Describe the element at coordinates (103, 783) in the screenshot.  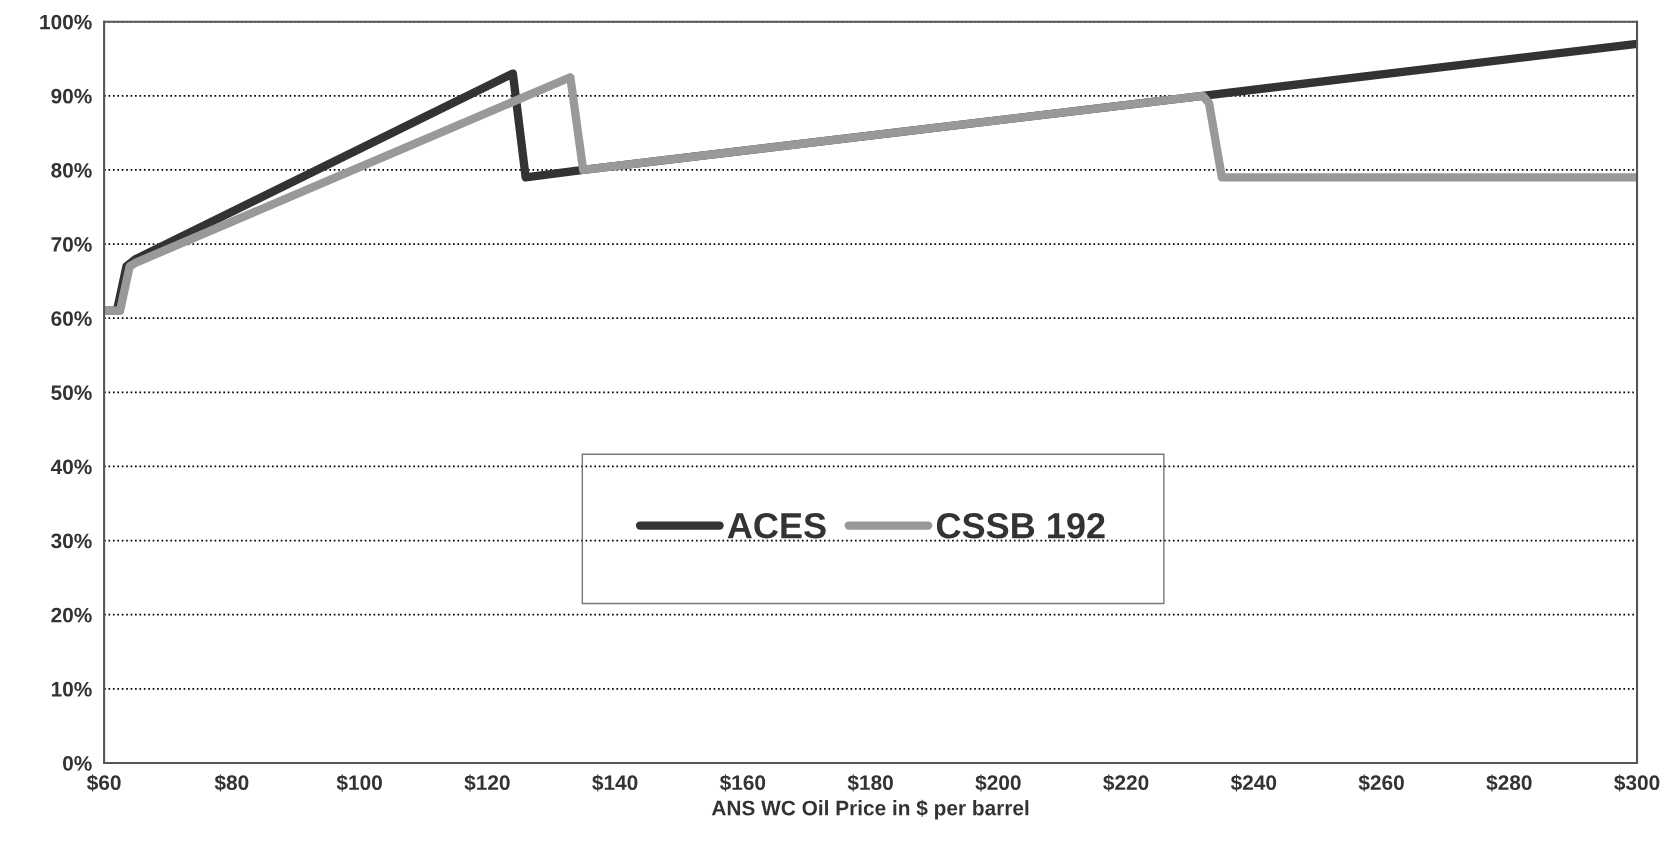
I see `x-tick-label: $60` at that location.